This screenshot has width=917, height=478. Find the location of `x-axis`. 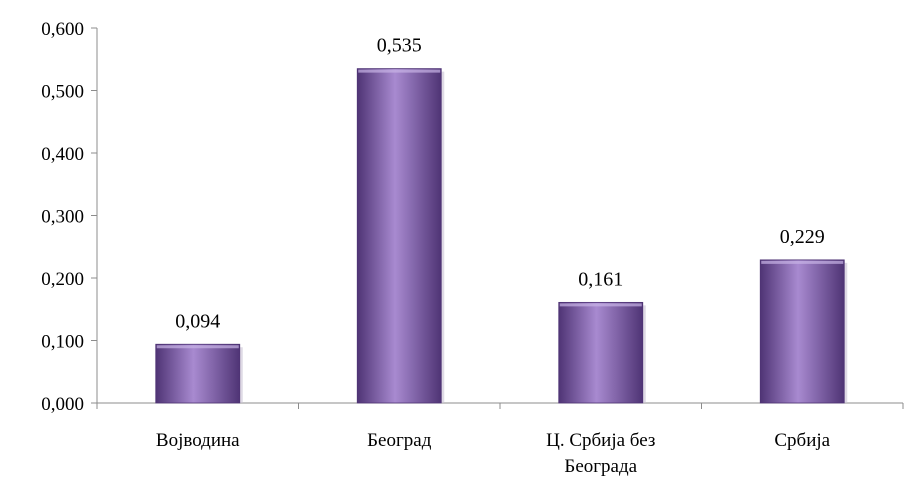

x-axis is located at coordinates (500, 405).